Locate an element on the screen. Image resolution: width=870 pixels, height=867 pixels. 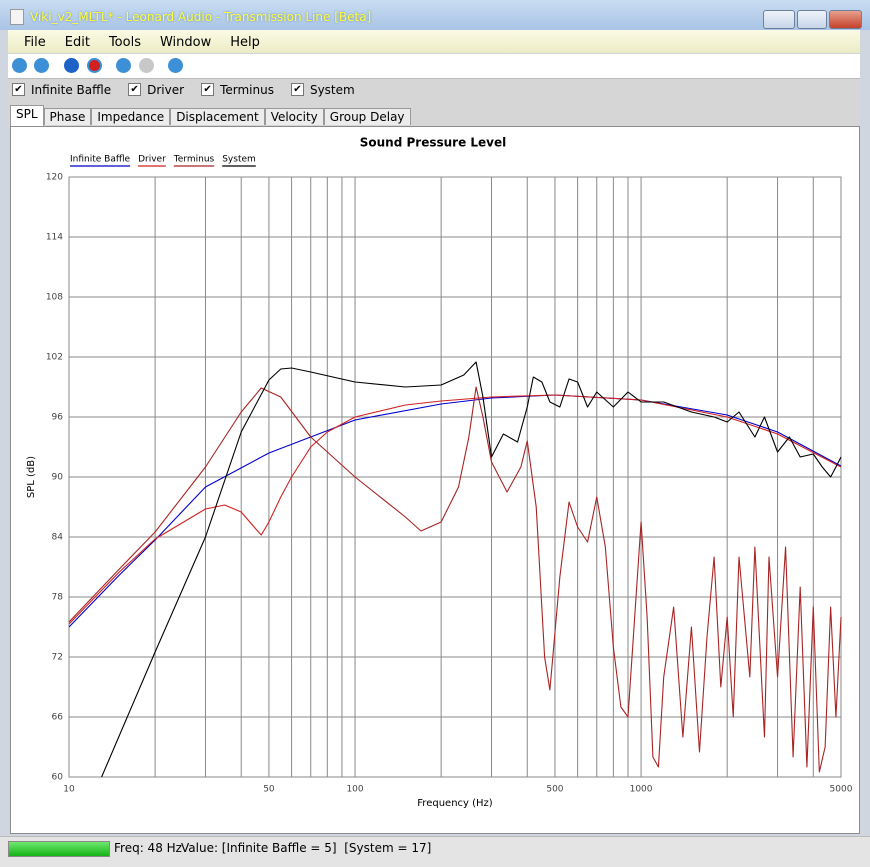
x-tick-label: 500 is located at coordinates (554, 790).